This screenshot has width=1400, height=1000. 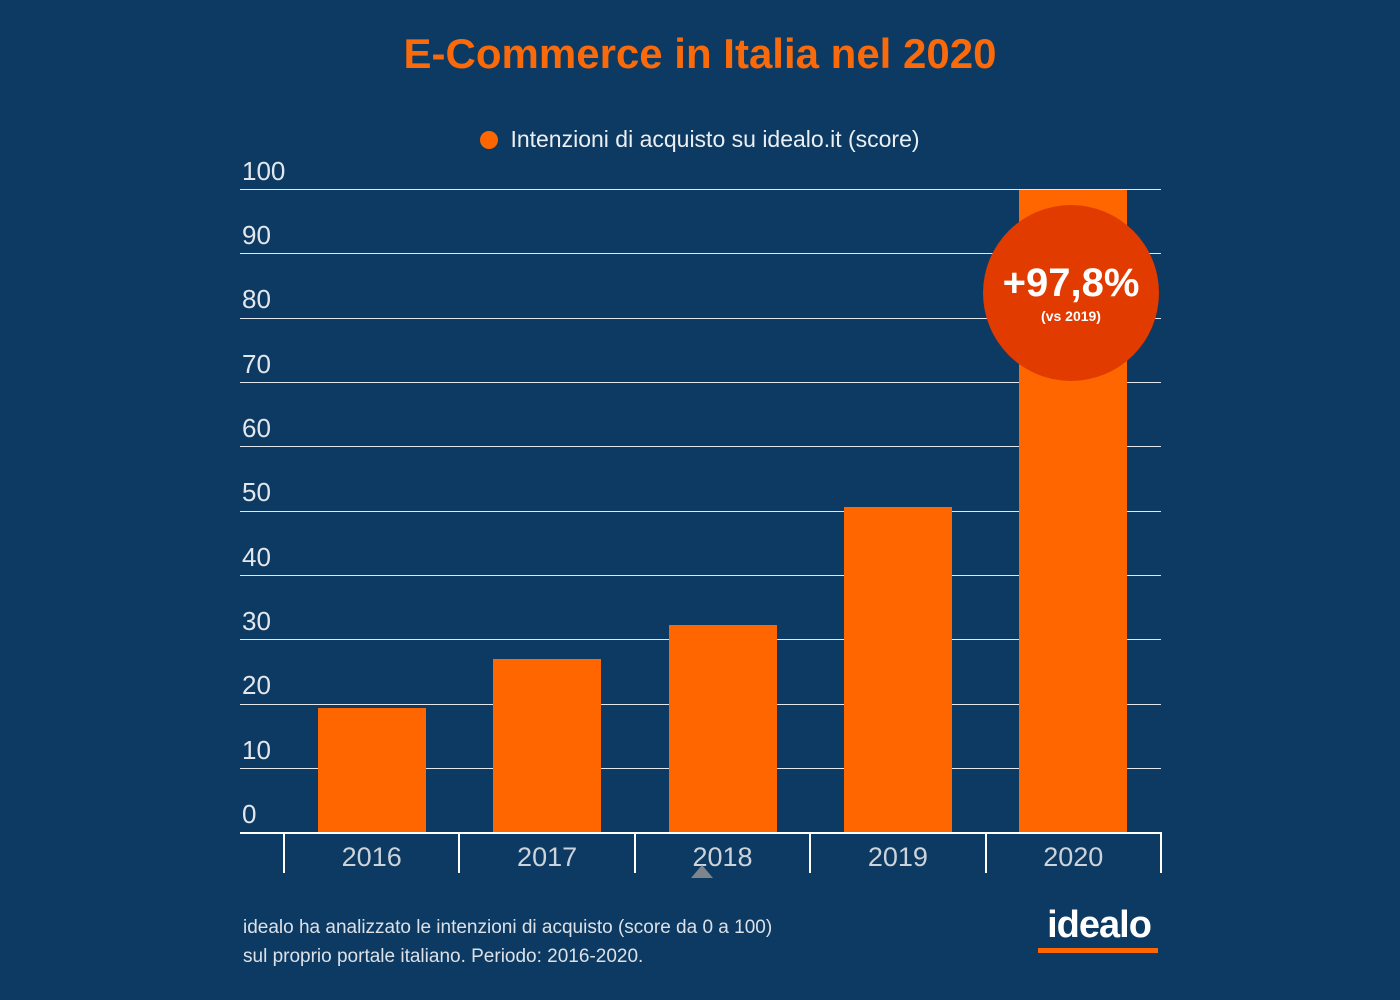 I want to click on x-axis-category-2017: 2017, so click(x=547, y=857).